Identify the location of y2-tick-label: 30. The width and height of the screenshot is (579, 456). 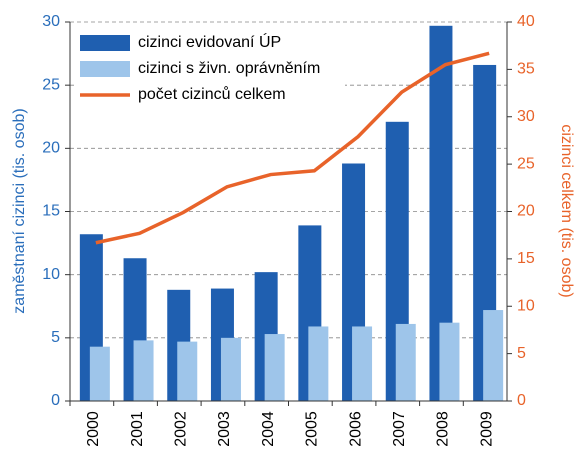
(526, 116).